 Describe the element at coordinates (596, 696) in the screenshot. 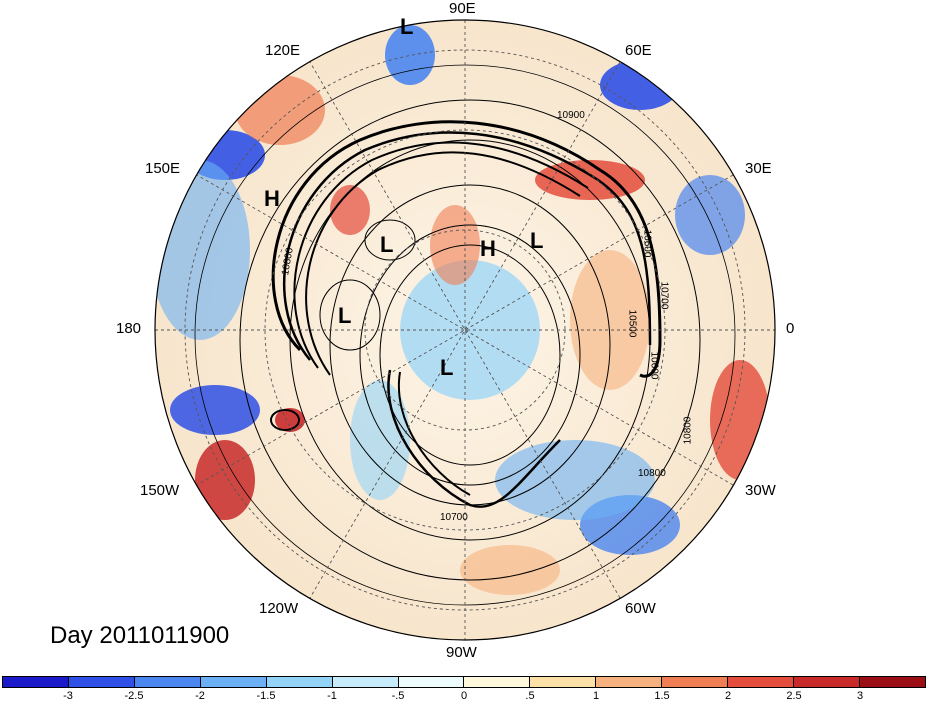

I see `colorbar-tick-label: 1` at that location.